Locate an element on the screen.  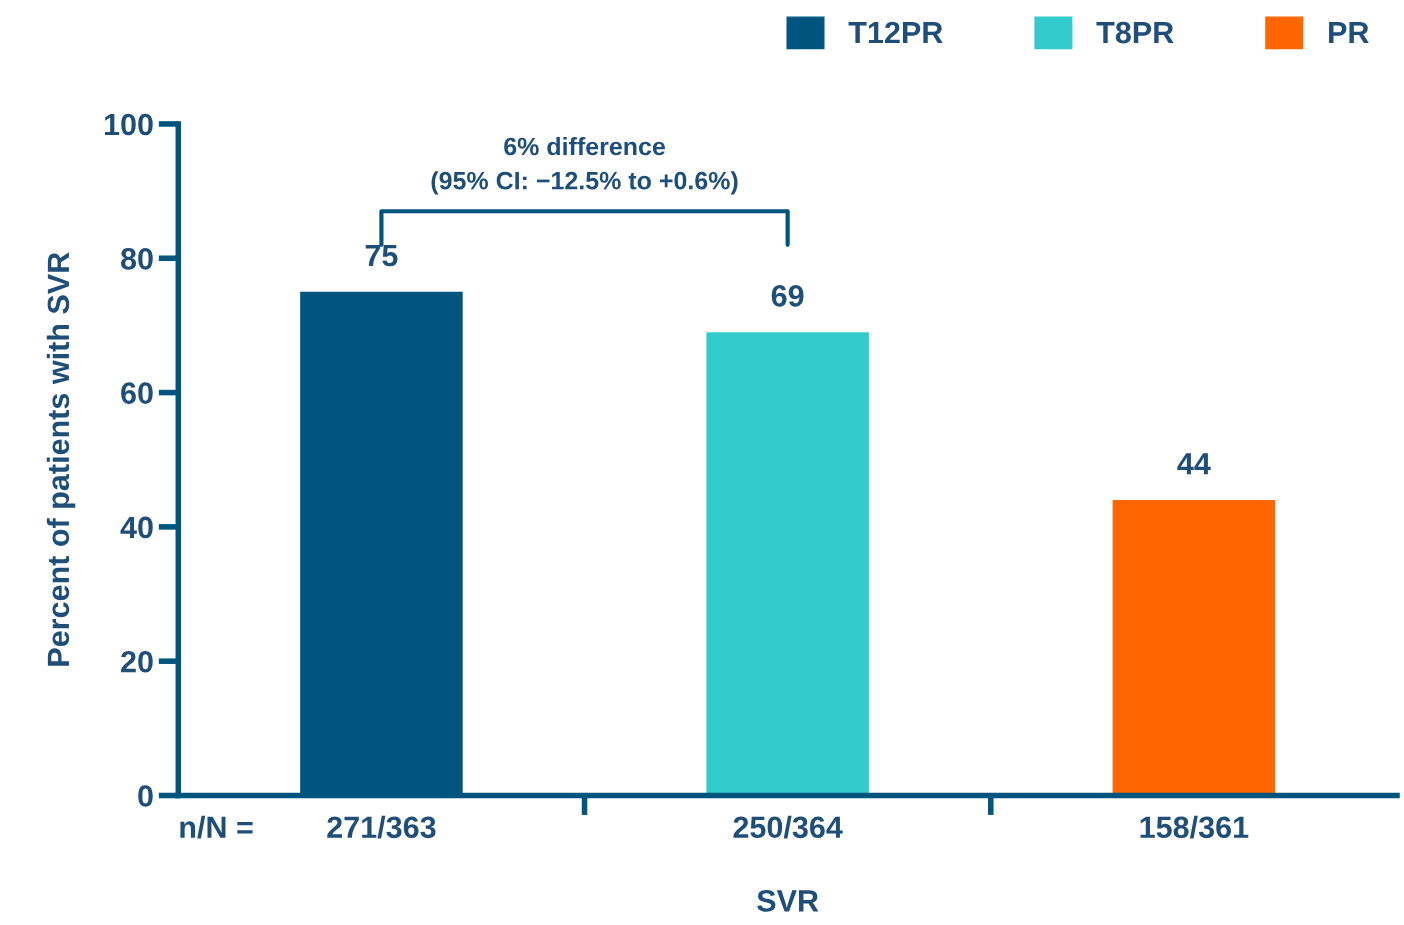
data-label: 44 is located at coordinates (1194, 464).